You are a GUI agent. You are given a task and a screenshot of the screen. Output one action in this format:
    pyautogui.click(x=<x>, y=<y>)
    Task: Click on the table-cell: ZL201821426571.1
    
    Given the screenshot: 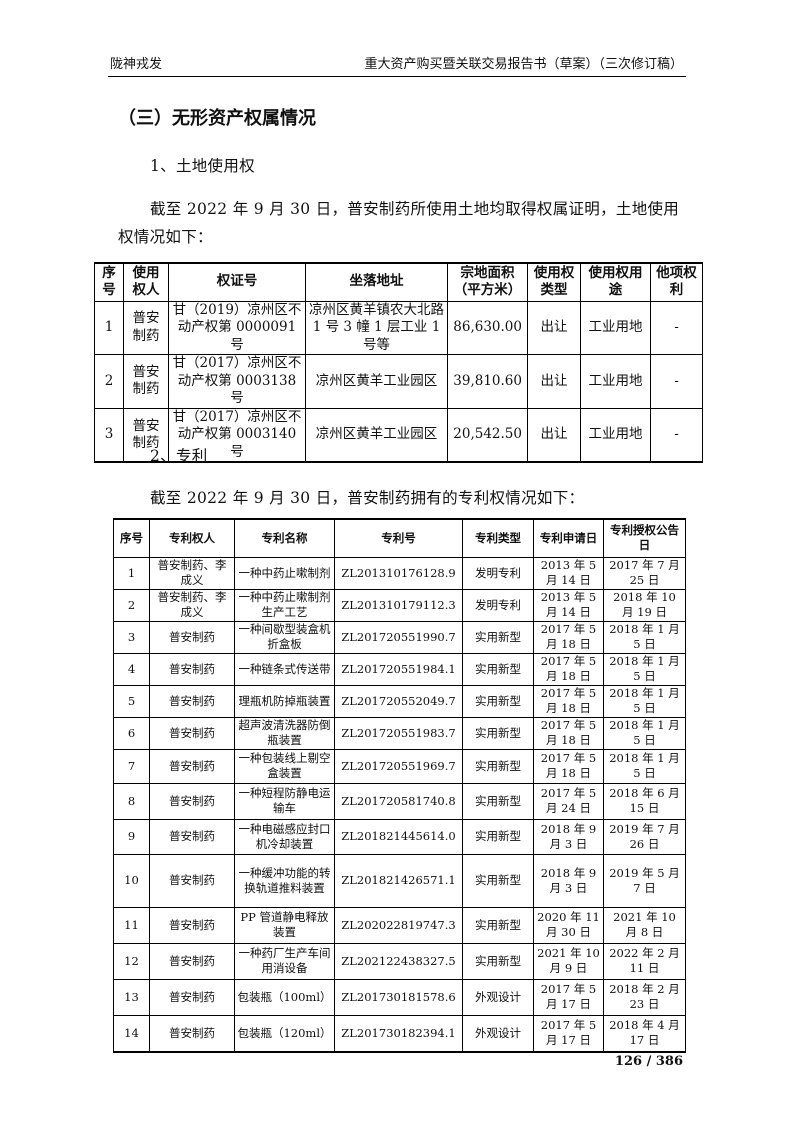 What is the action you would take?
    pyautogui.click(x=398, y=880)
    